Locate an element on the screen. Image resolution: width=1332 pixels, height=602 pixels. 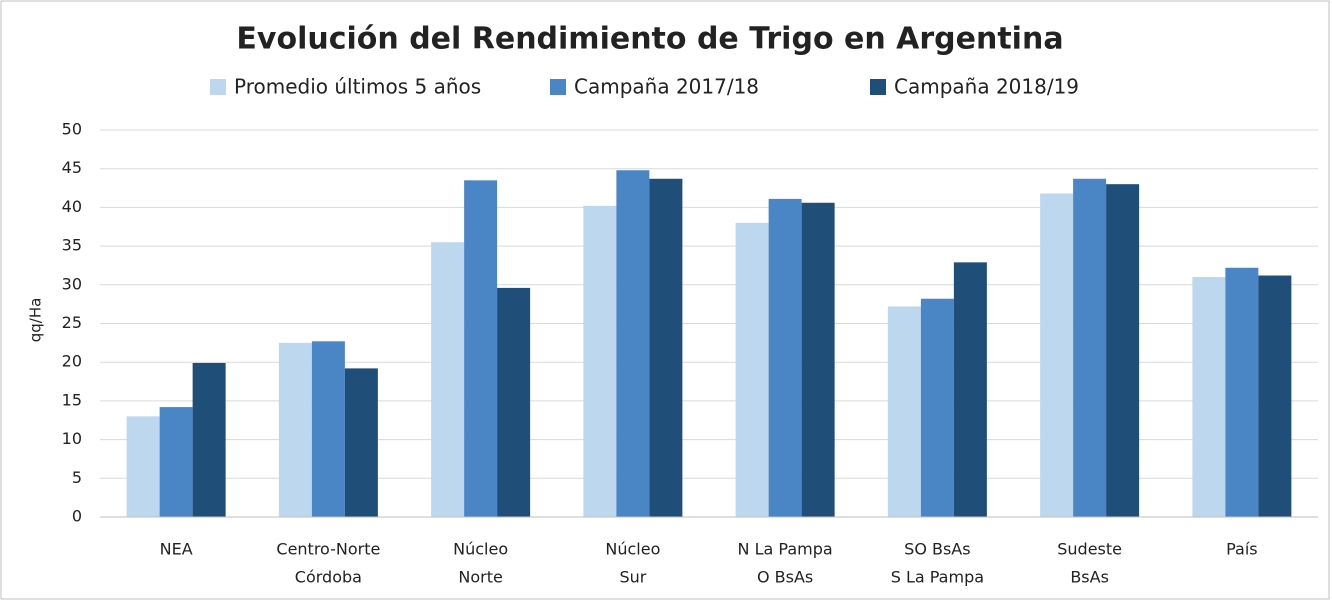
y-axis-label: qq/Ha is located at coordinates (36, 320).